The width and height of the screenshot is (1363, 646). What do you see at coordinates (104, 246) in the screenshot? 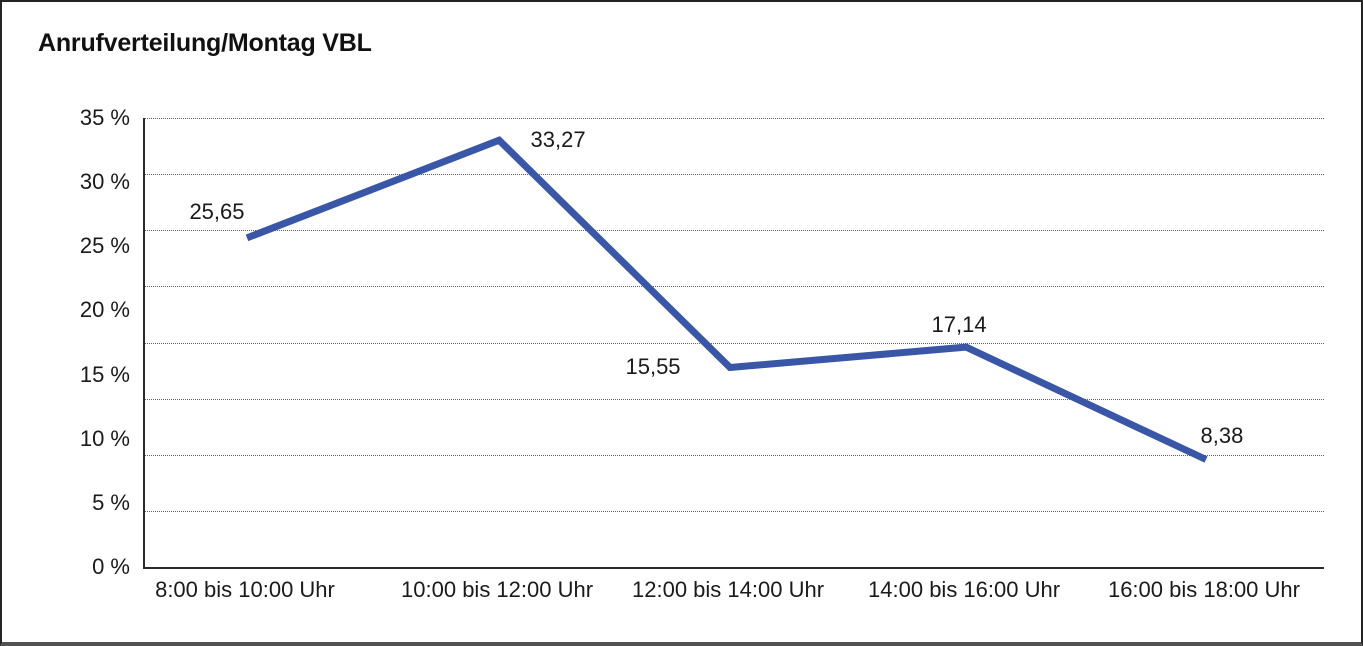
I see `y-tick-label: 25 %` at bounding box center [104, 246].